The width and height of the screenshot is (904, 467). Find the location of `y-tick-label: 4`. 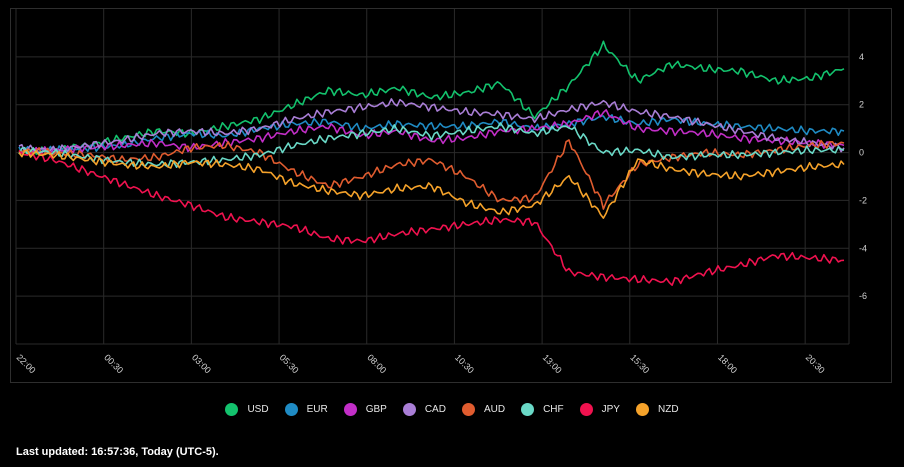

y-tick-label: 4 is located at coordinates (861, 57).